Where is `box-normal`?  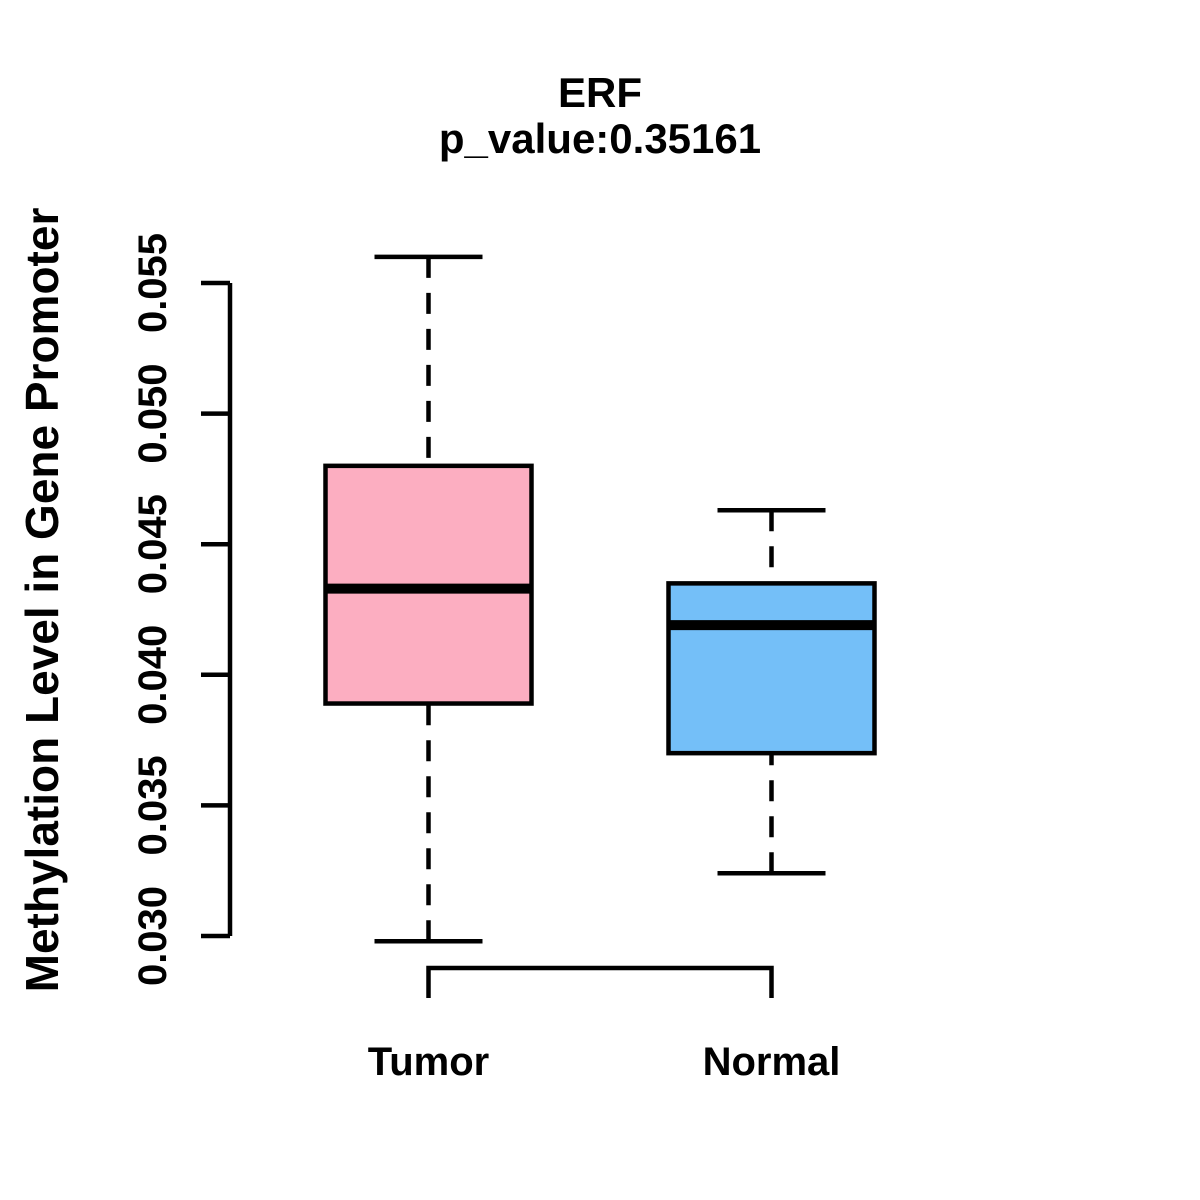 box-normal is located at coordinates (771, 691).